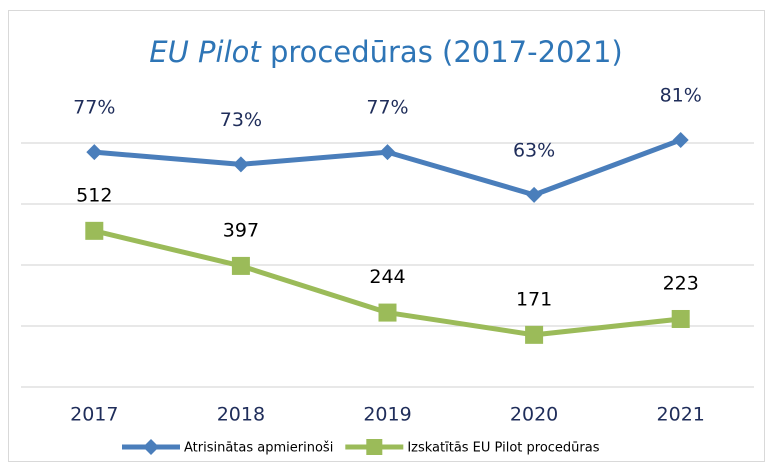 This screenshot has height=470, width=773. What do you see at coordinates (205, 52) in the screenshot?
I see `chart-title-emphasis: EU Pilot` at bounding box center [205, 52].